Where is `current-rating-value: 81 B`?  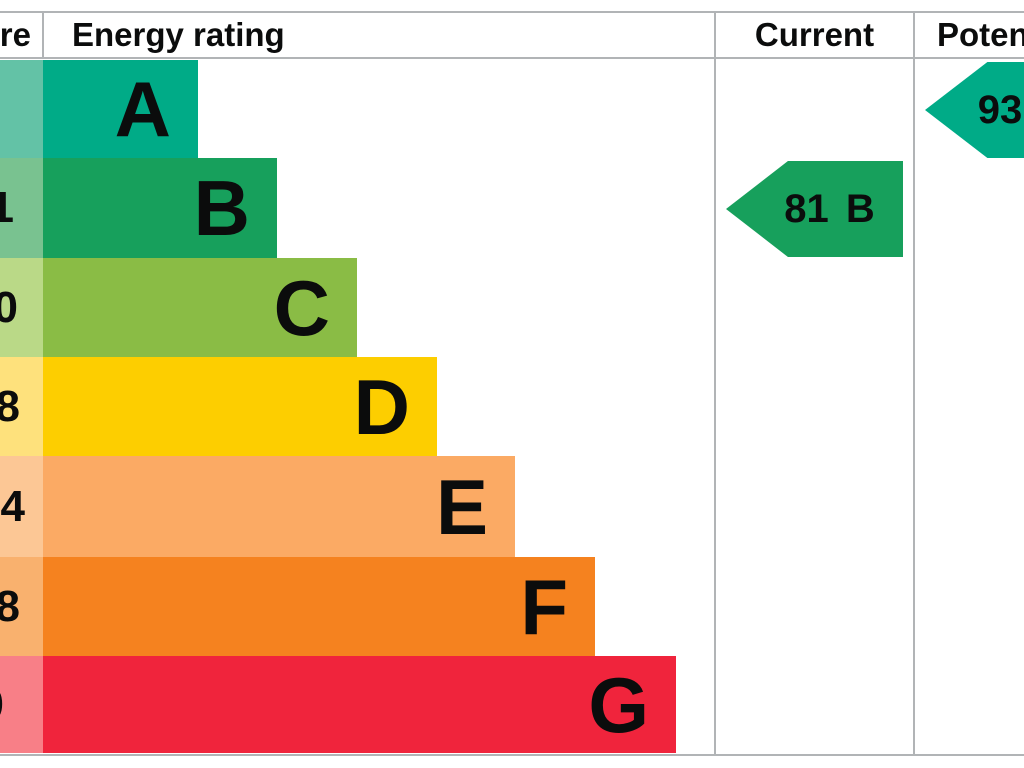 current-rating-value: 81 B is located at coordinates (829, 208).